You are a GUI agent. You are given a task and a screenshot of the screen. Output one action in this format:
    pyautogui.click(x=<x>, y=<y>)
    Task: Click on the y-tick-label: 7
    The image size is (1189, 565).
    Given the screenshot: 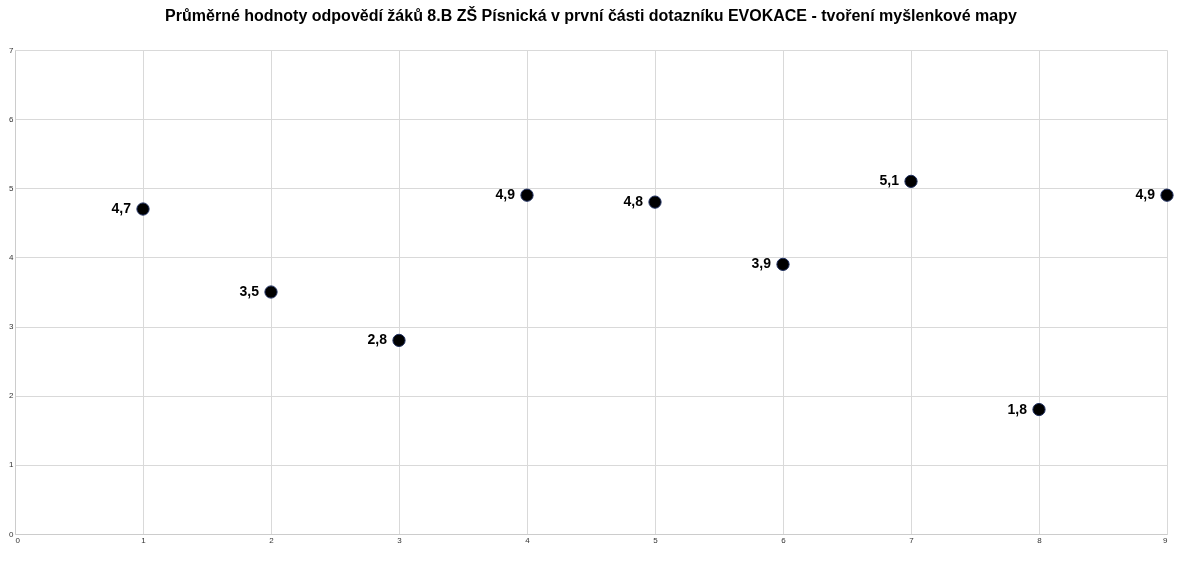 What is the action you would take?
    pyautogui.click(x=12, y=50)
    